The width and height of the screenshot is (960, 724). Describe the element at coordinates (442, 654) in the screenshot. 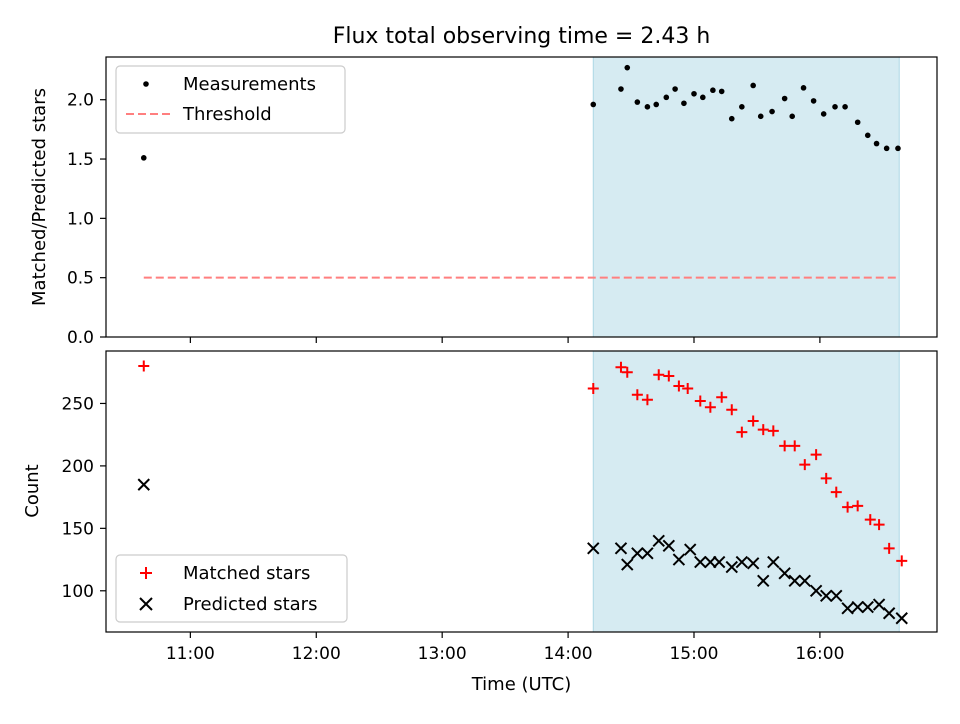

I see `x-tick-label: 13:00` at that location.